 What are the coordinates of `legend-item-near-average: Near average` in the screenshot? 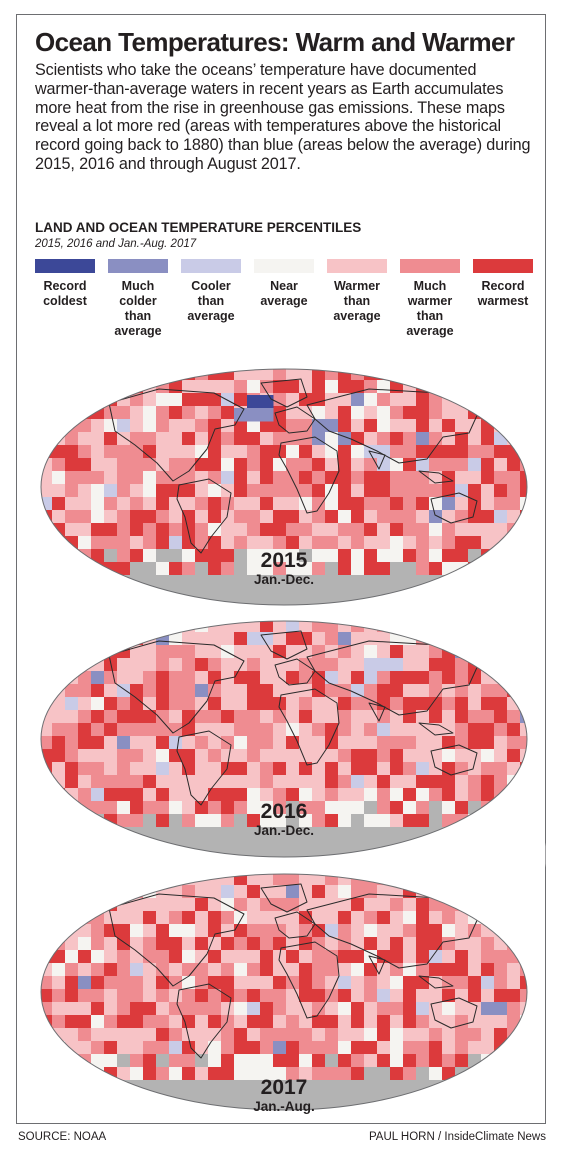 It's located at (284, 284).